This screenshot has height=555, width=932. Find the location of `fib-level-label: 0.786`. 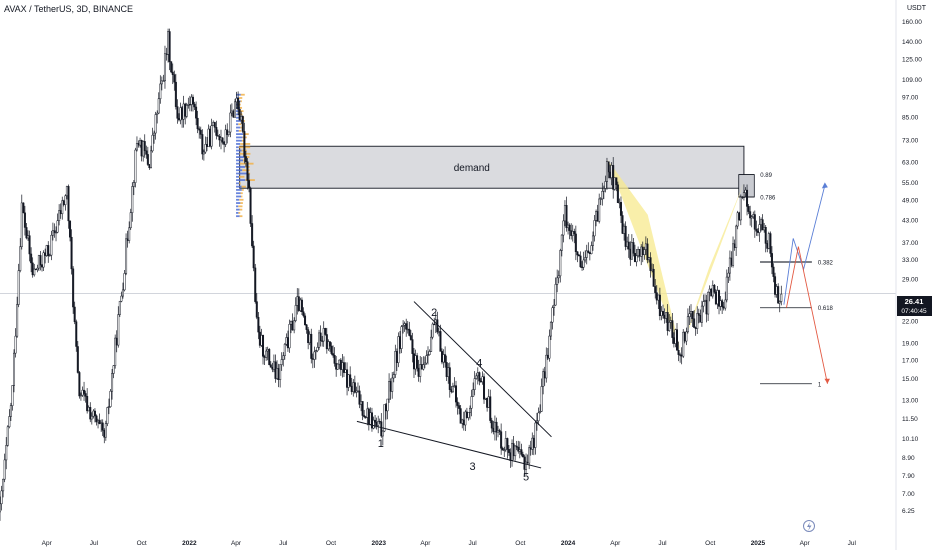

fib-level-label: 0.786 is located at coordinates (768, 199).